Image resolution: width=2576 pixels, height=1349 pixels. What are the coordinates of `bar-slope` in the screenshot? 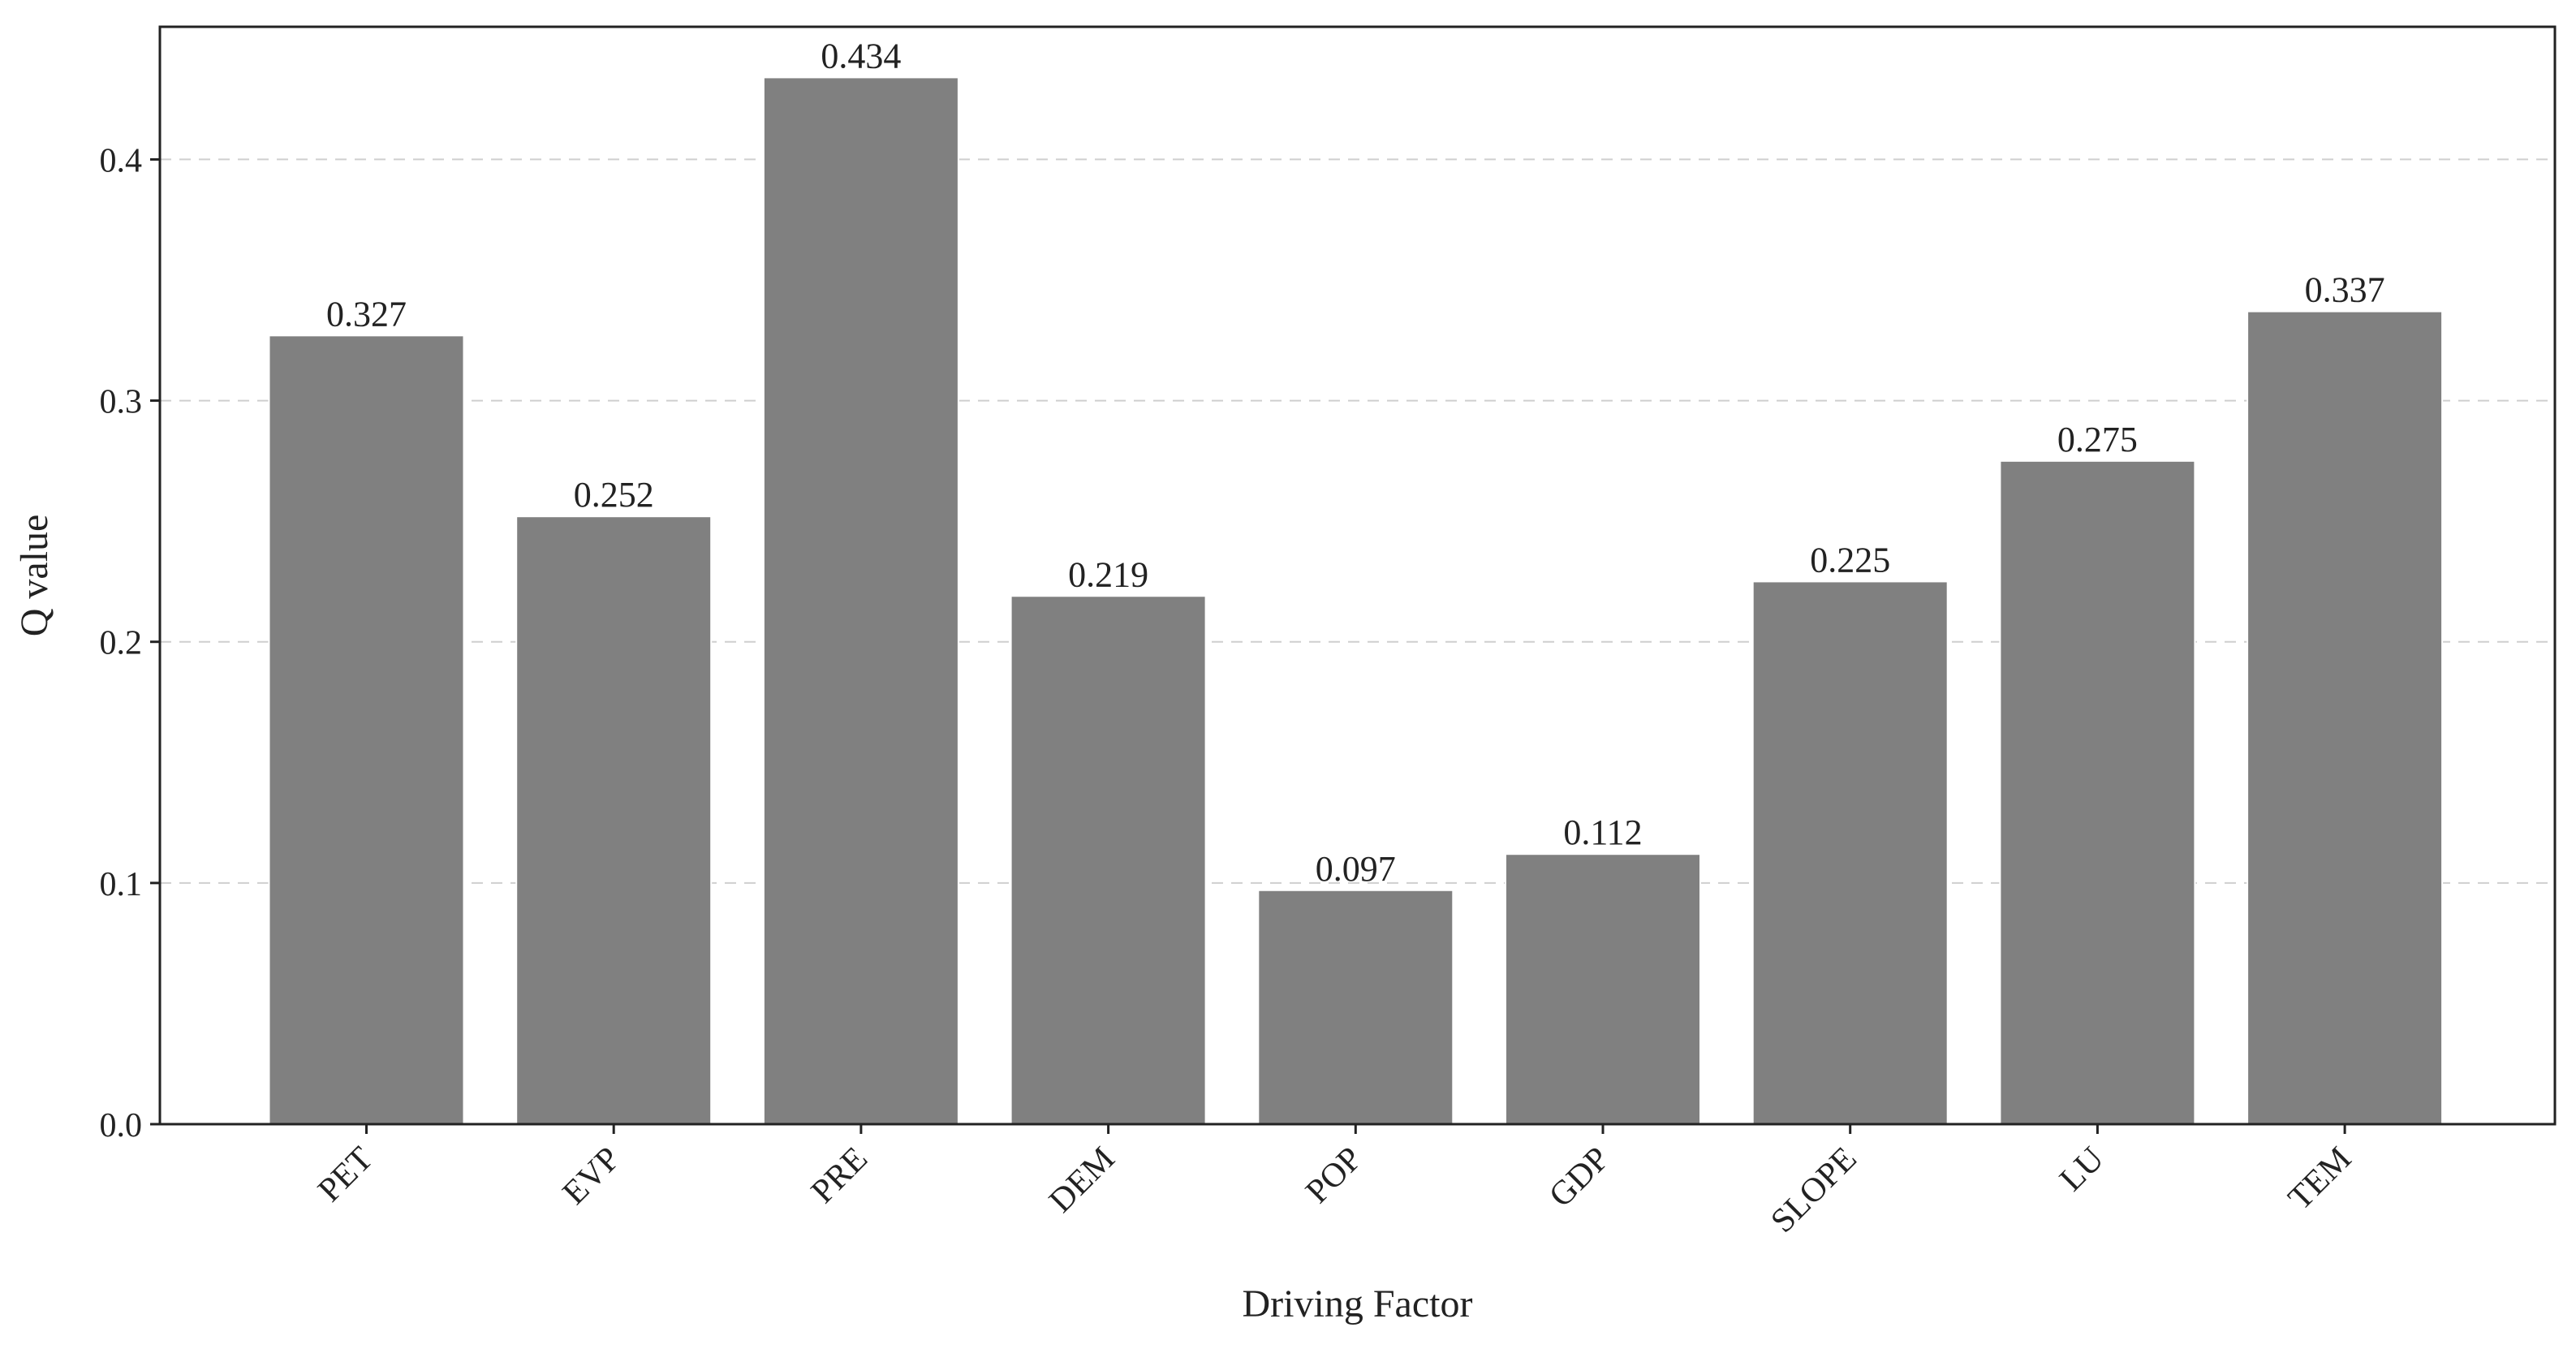 It's located at (1850, 852).